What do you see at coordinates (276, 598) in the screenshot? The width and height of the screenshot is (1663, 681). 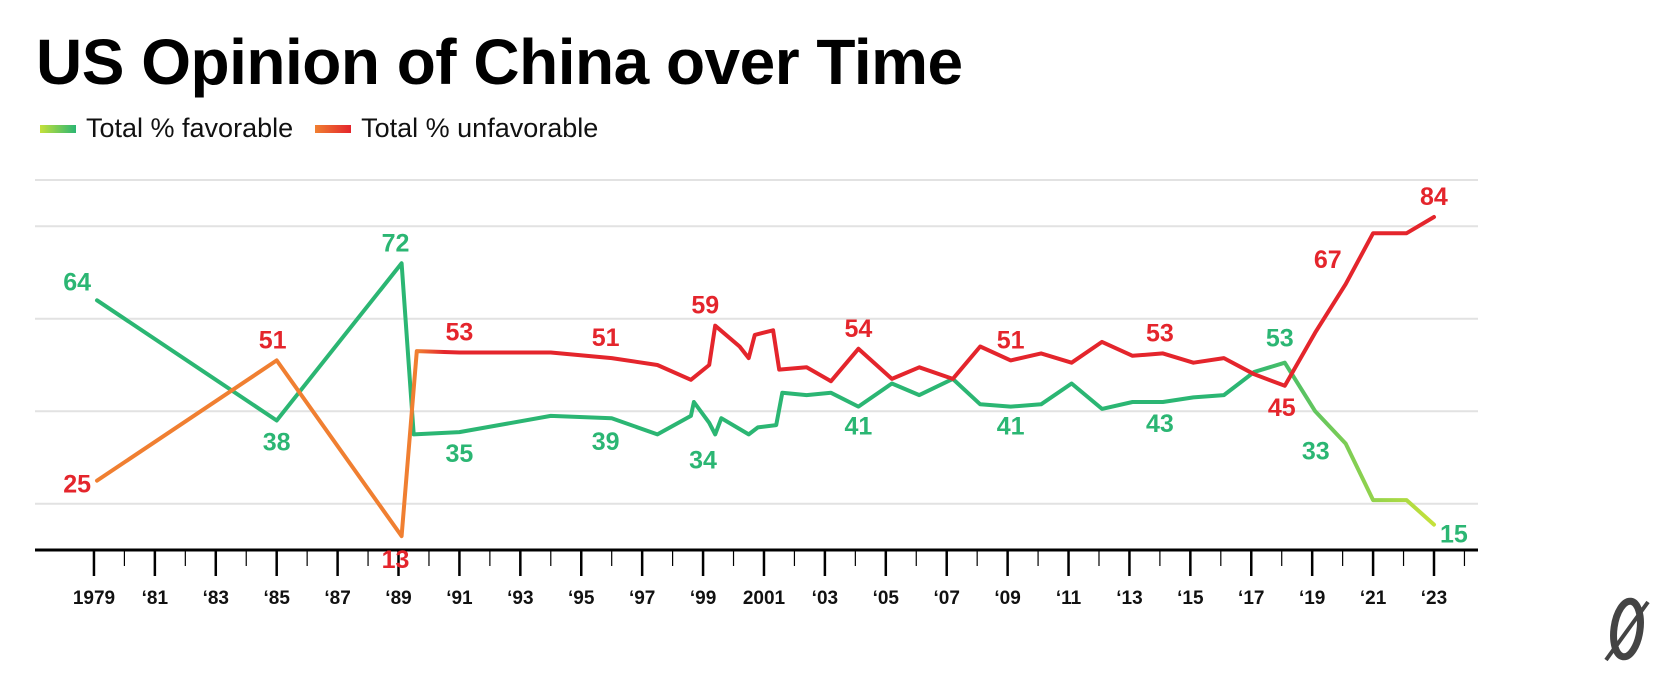 I see `x-tick-label: ‘85` at bounding box center [276, 598].